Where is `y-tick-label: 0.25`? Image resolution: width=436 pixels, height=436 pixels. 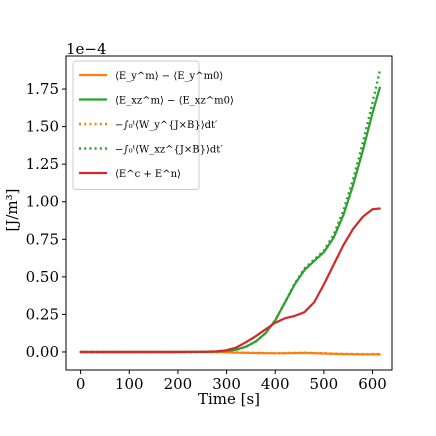 y-tick-label: 0.25 is located at coordinates (42, 314).